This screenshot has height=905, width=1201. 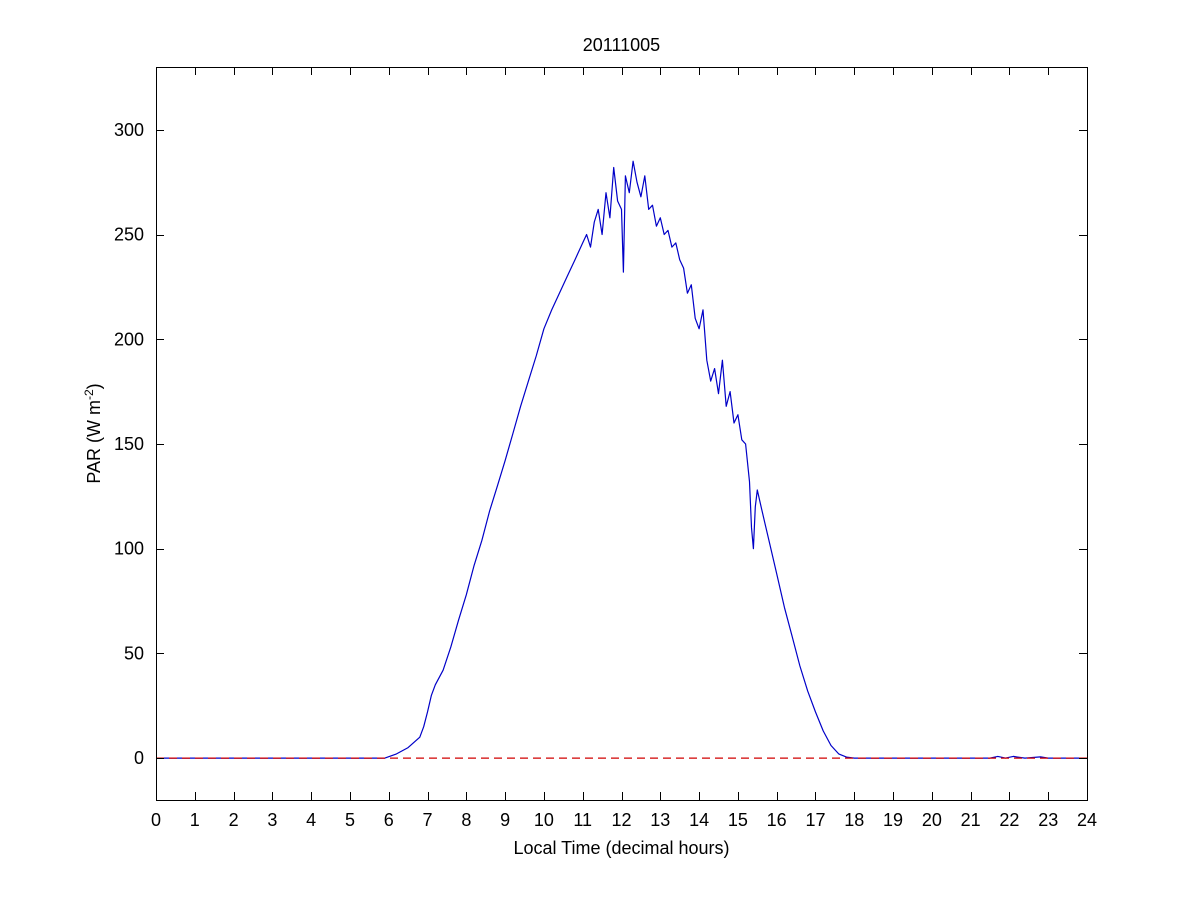 I want to click on y-tick-label-50: 50, so click(x=134, y=653).